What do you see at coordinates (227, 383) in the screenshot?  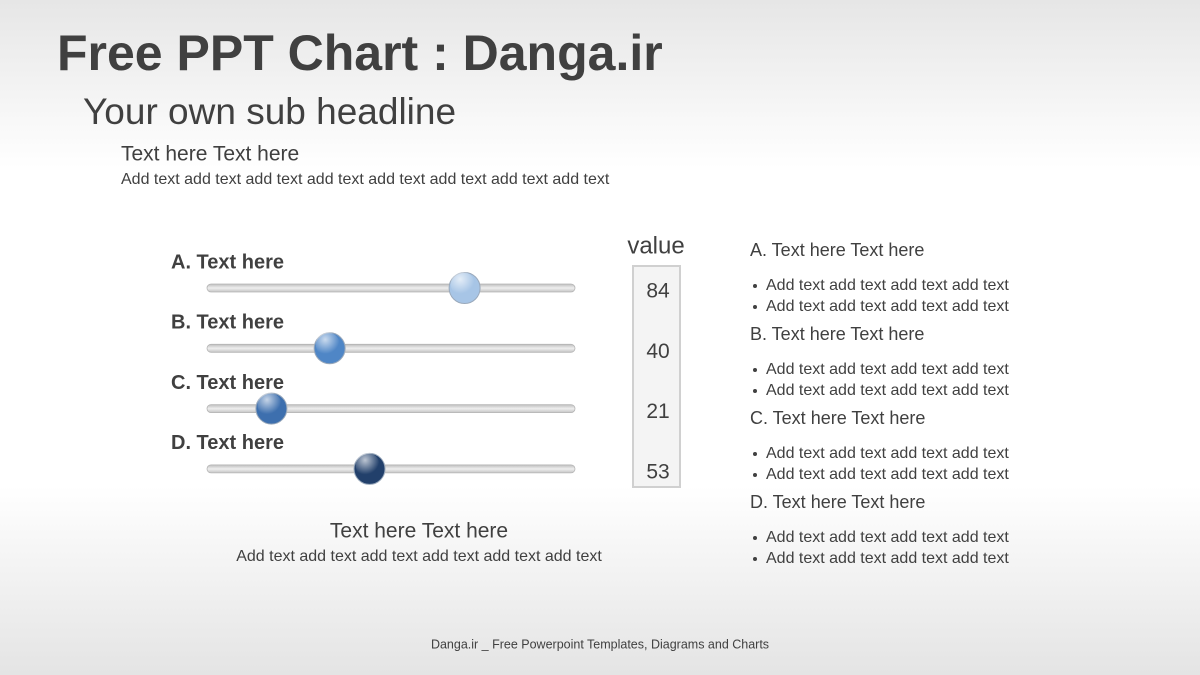 I see `slider-label: C. Text here` at bounding box center [227, 383].